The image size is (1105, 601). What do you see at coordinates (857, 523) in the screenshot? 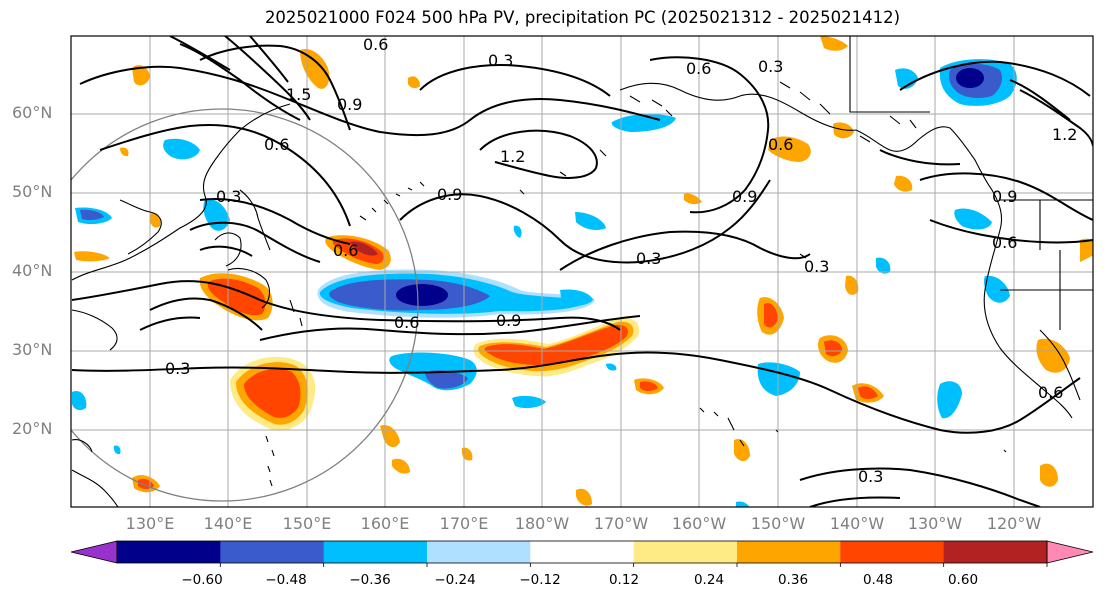
I see `lon-label-140w: 140°W` at bounding box center [857, 523].